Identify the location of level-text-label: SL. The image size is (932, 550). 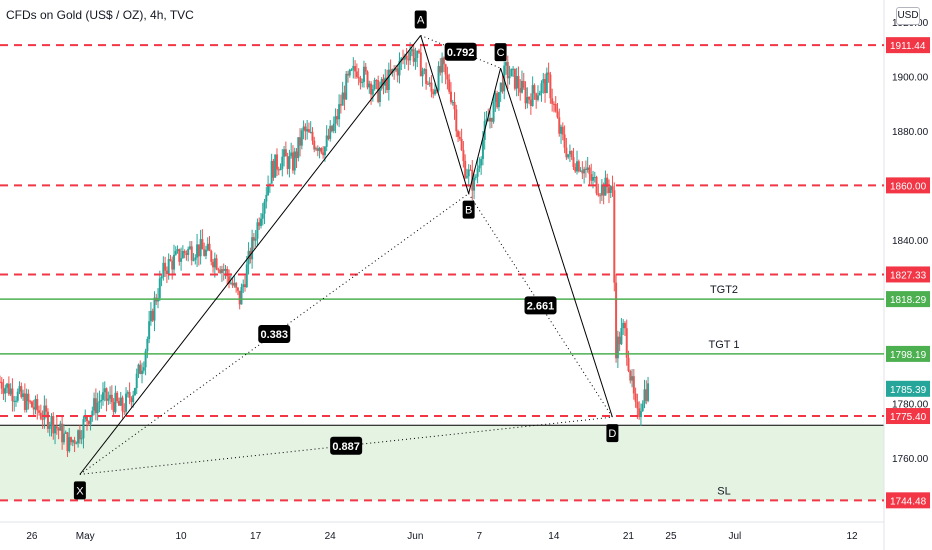
(723, 491).